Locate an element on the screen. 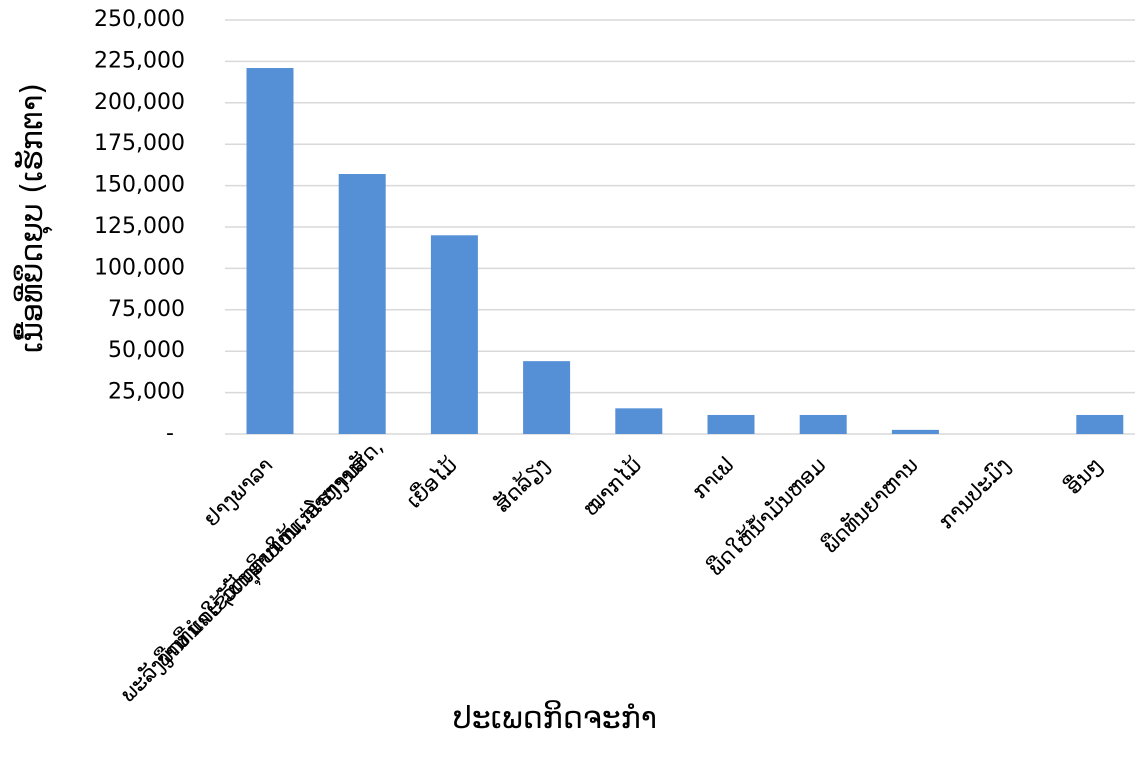  y-tick-label: 100,000 is located at coordinates (139, 267).